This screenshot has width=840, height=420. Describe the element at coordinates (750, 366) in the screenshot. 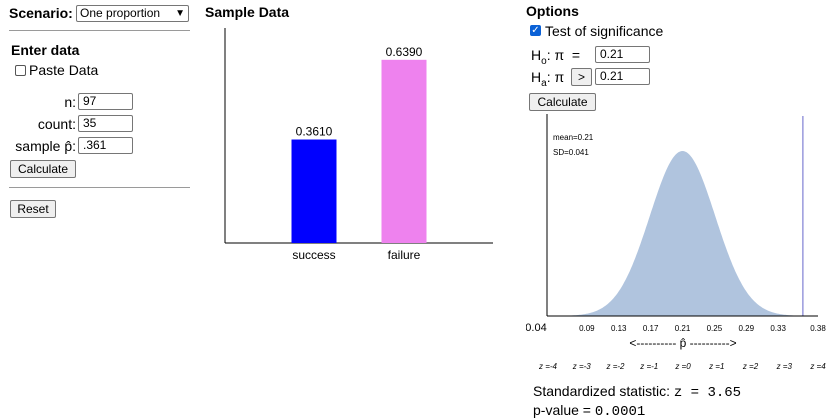

I see `z-label: z =2` at that location.